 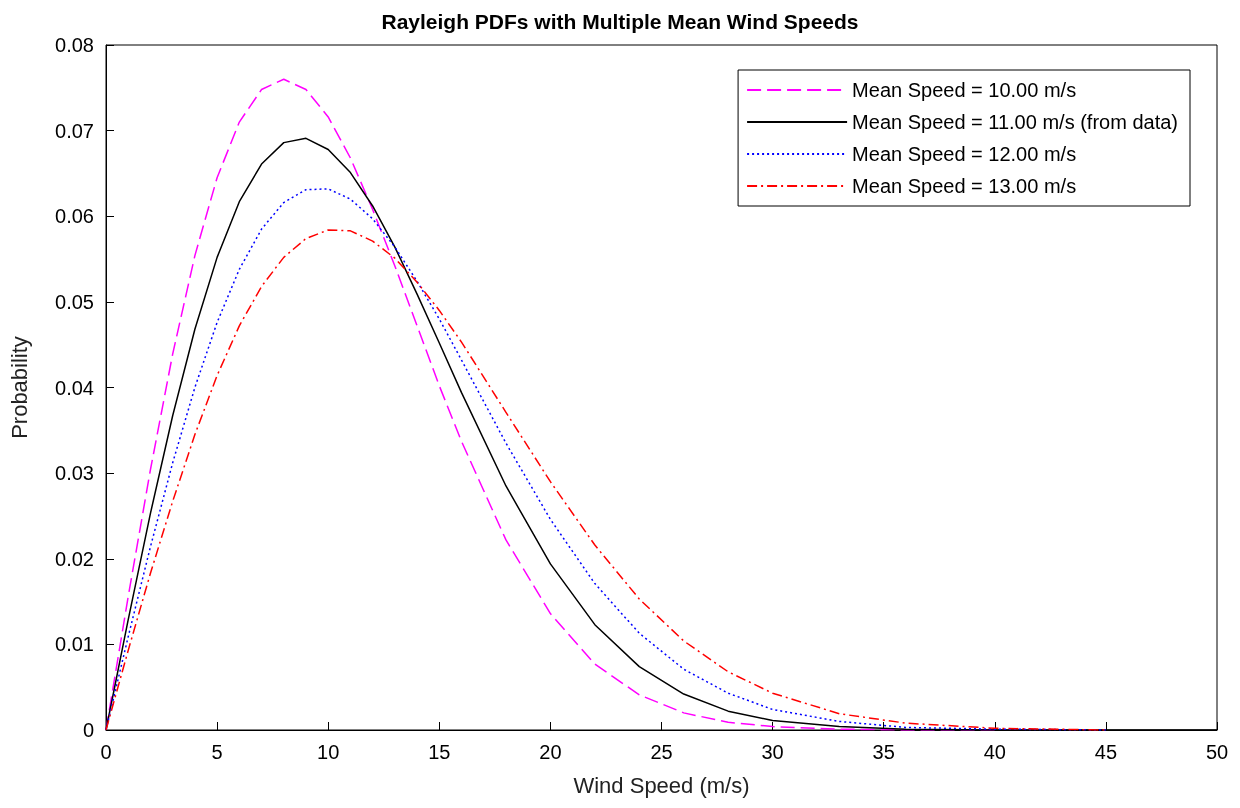 I want to click on y-axis-title: Probability, so click(x=19, y=387).